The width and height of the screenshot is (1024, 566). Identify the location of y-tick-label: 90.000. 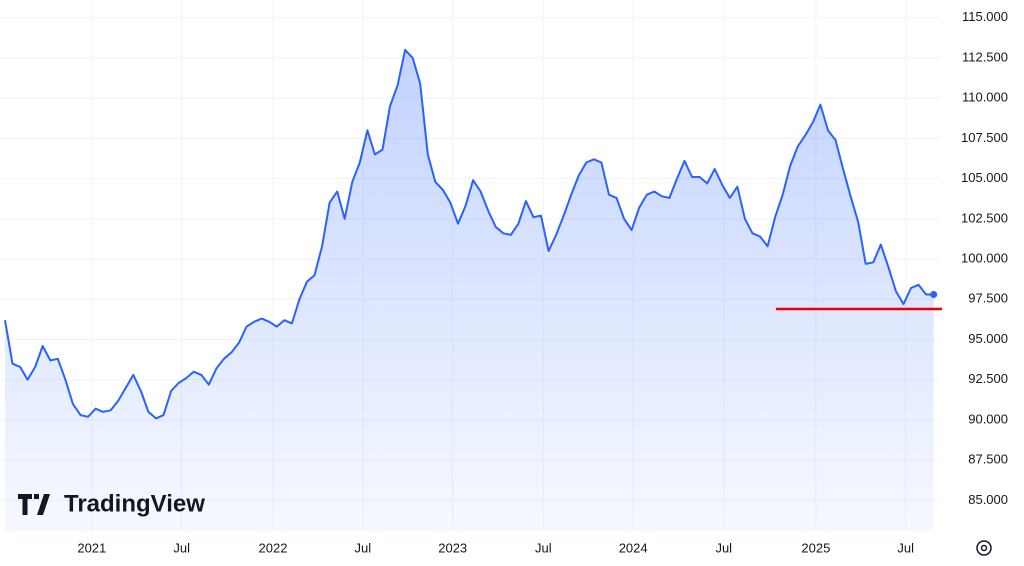
(988, 418).